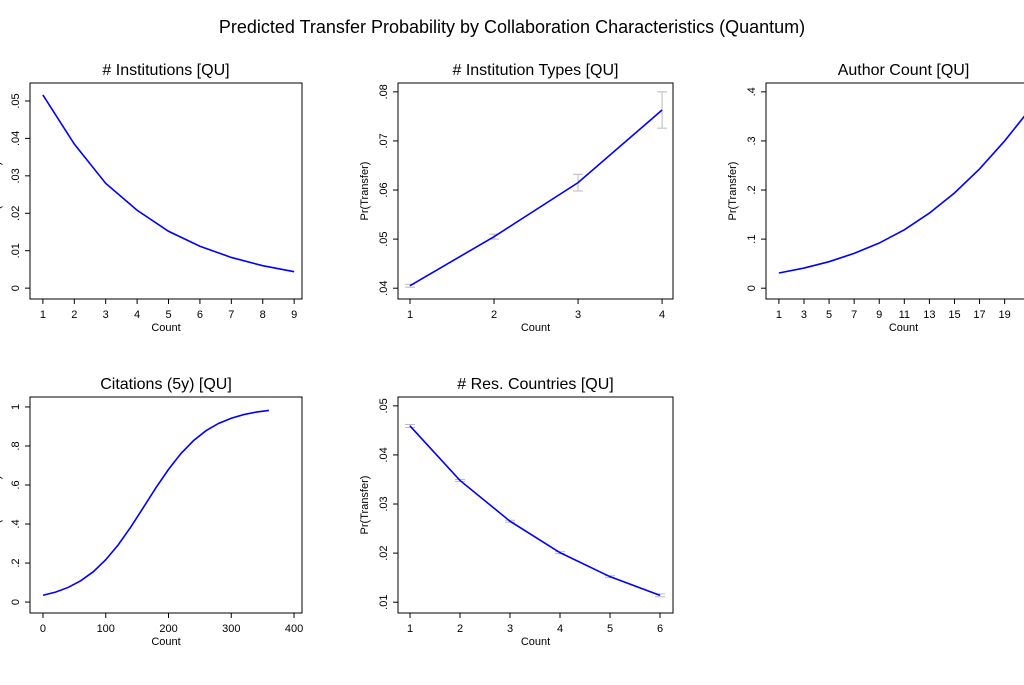 This screenshot has width=1024, height=685. What do you see at coordinates (43, 629) in the screenshot?
I see `x-tick-label: 0` at bounding box center [43, 629].